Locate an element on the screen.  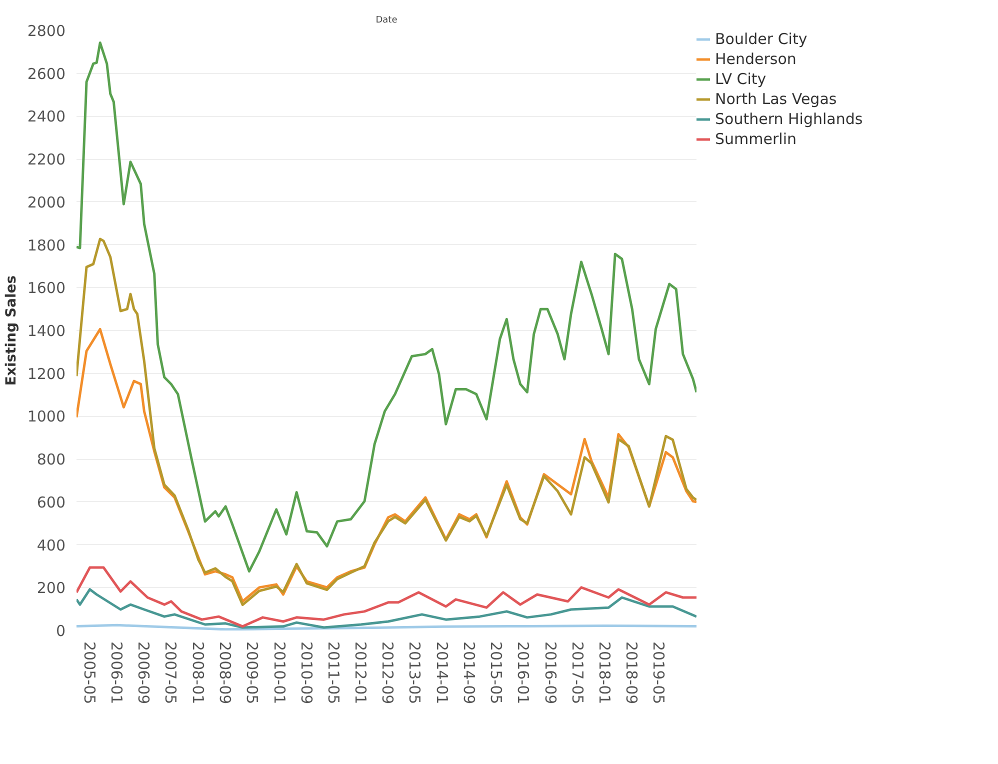
y-tick-label: 600 is located at coordinates (51, 502).